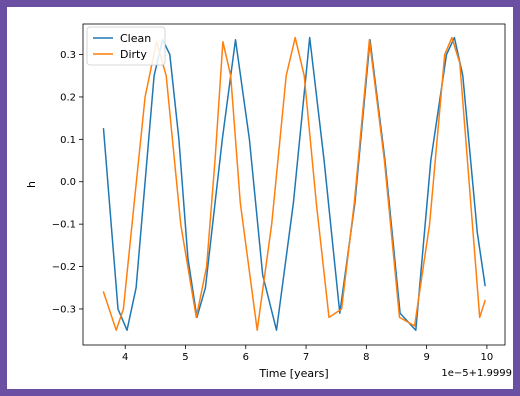 This screenshot has height=396, width=520. What do you see at coordinates (185, 357) in the screenshot?
I see `x-tick-label: 5` at bounding box center [185, 357].